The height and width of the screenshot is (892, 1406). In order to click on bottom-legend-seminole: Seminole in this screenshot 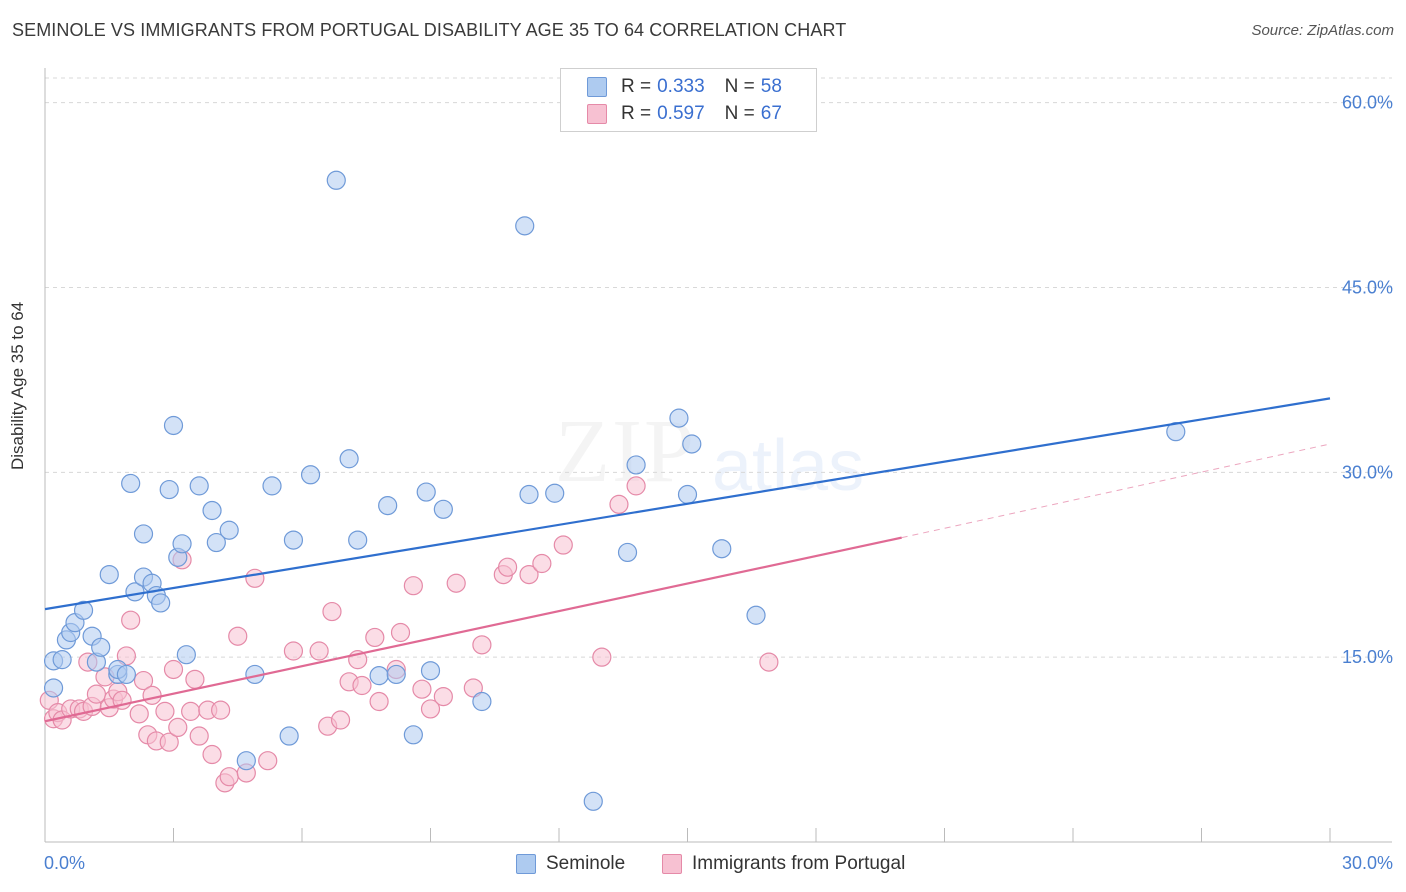, I will do `click(570, 864)`.